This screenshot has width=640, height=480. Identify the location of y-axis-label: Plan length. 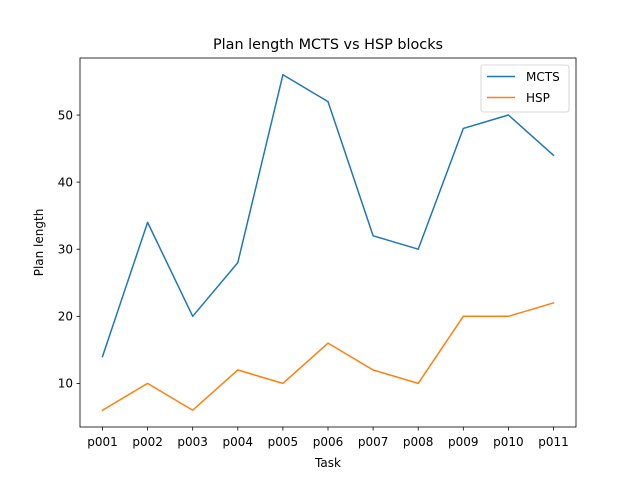
(39, 243).